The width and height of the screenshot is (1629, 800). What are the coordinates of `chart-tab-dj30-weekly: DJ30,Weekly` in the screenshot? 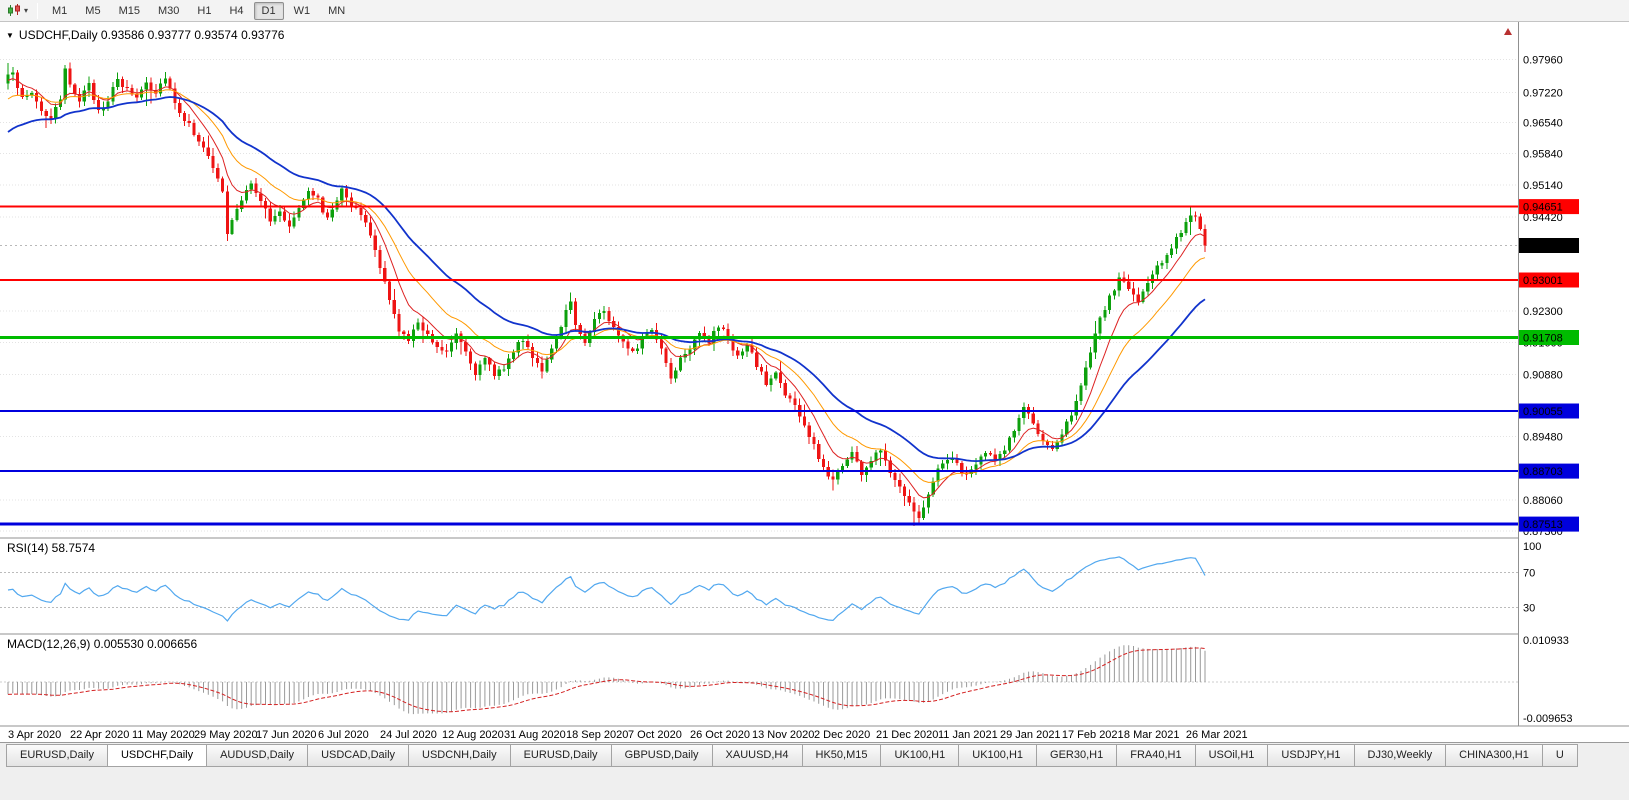 It's located at (1400, 755).